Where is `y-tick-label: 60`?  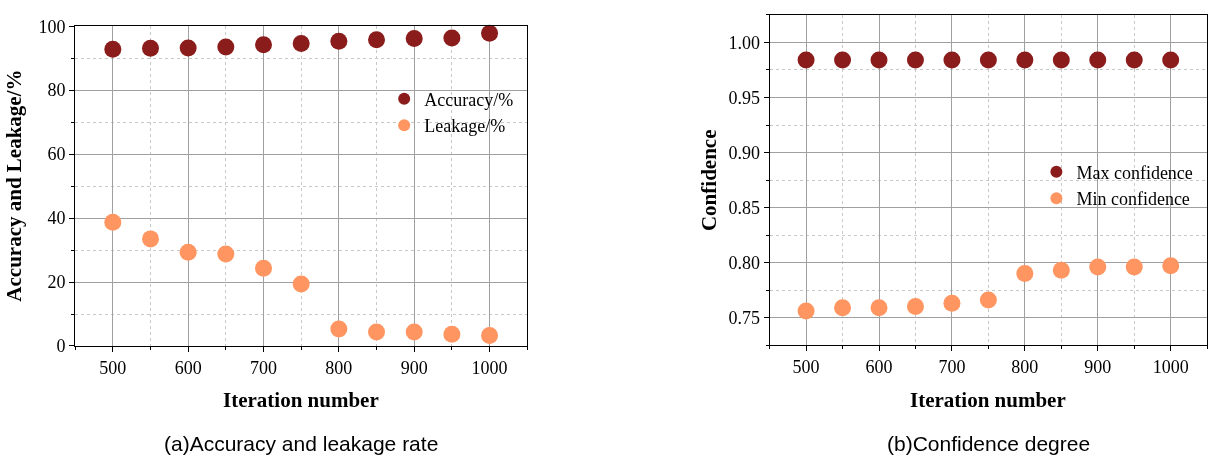
y-tick-label: 60 is located at coordinates (56, 154).